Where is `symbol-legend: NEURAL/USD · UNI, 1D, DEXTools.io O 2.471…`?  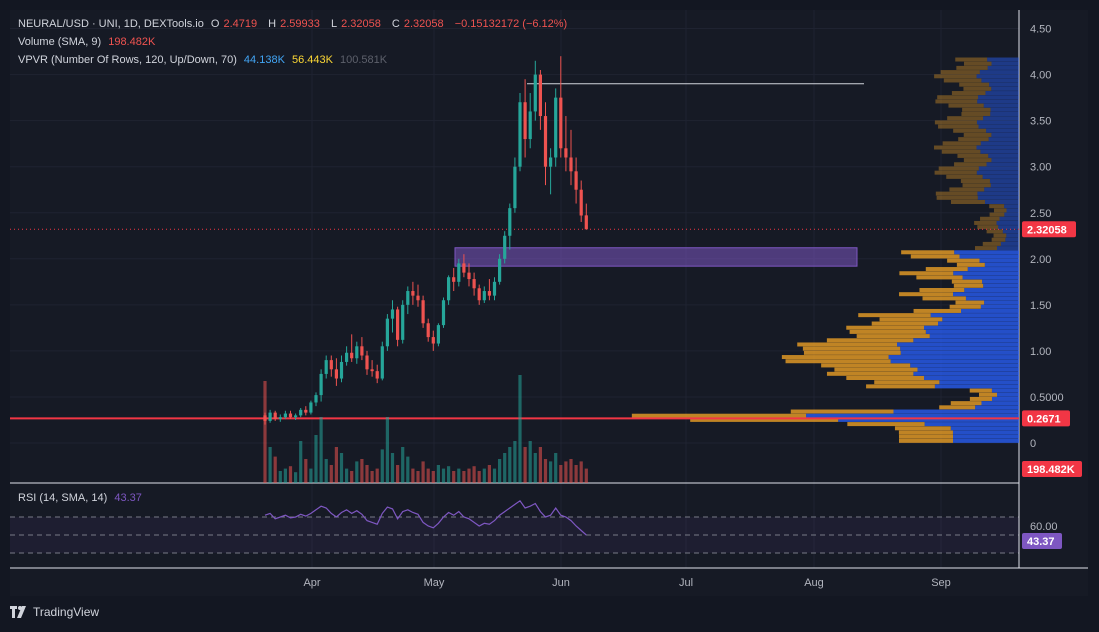
symbol-legend: NEURAL/USD · UNI, 1D, DEXTools.io O 2.471… is located at coordinates (293, 24).